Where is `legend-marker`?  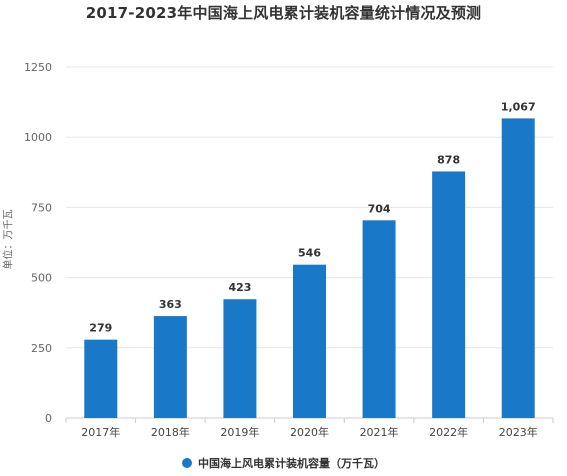 legend-marker is located at coordinates (187, 463).